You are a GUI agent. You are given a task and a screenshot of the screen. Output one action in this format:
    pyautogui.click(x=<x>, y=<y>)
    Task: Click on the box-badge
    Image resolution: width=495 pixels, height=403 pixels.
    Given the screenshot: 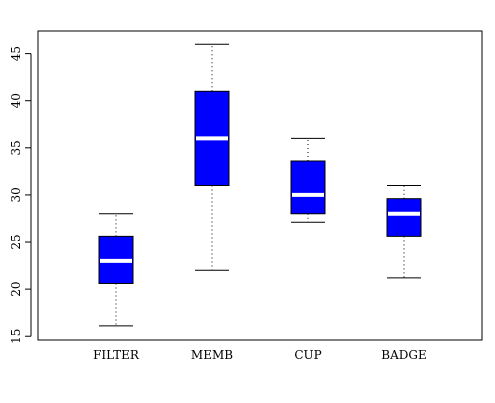 What is the action you would take?
    pyautogui.click(x=404, y=232)
    